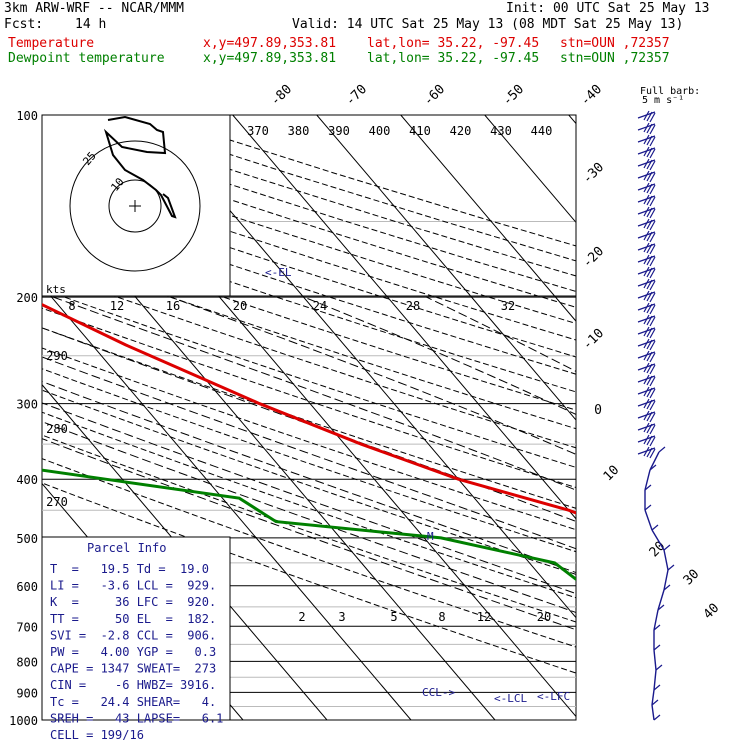 This screenshot has width=740, height=740. What do you see at coordinates (133, 702) in the screenshot?
I see `parcel-row-8: Tc = 24.4 SHEAR= 4.` at bounding box center [133, 702].